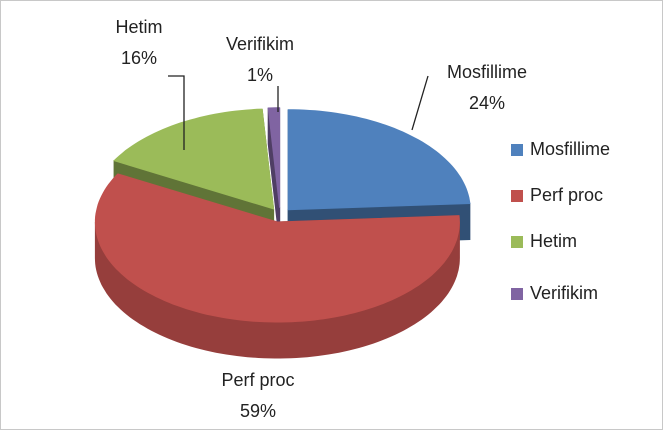 This screenshot has width=664, height=431. Describe the element at coordinates (260, 44) in the screenshot. I see `data-label-name: Verifikim` at that location.